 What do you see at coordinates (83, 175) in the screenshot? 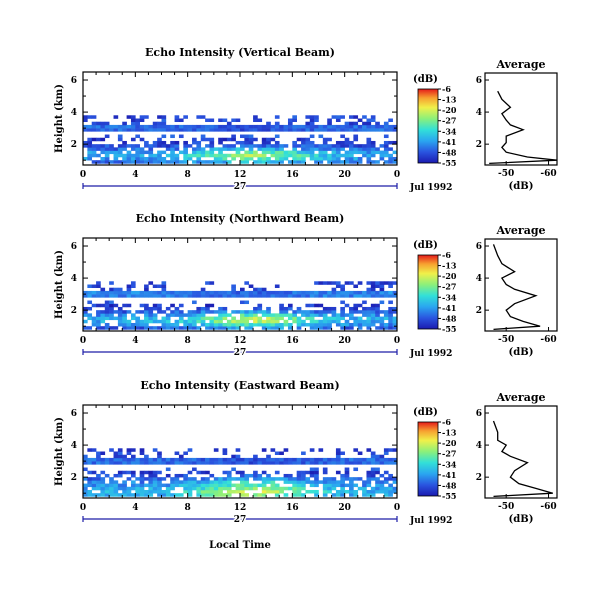
I see `x-tick-label: 0` at bounding box center [83, 175].